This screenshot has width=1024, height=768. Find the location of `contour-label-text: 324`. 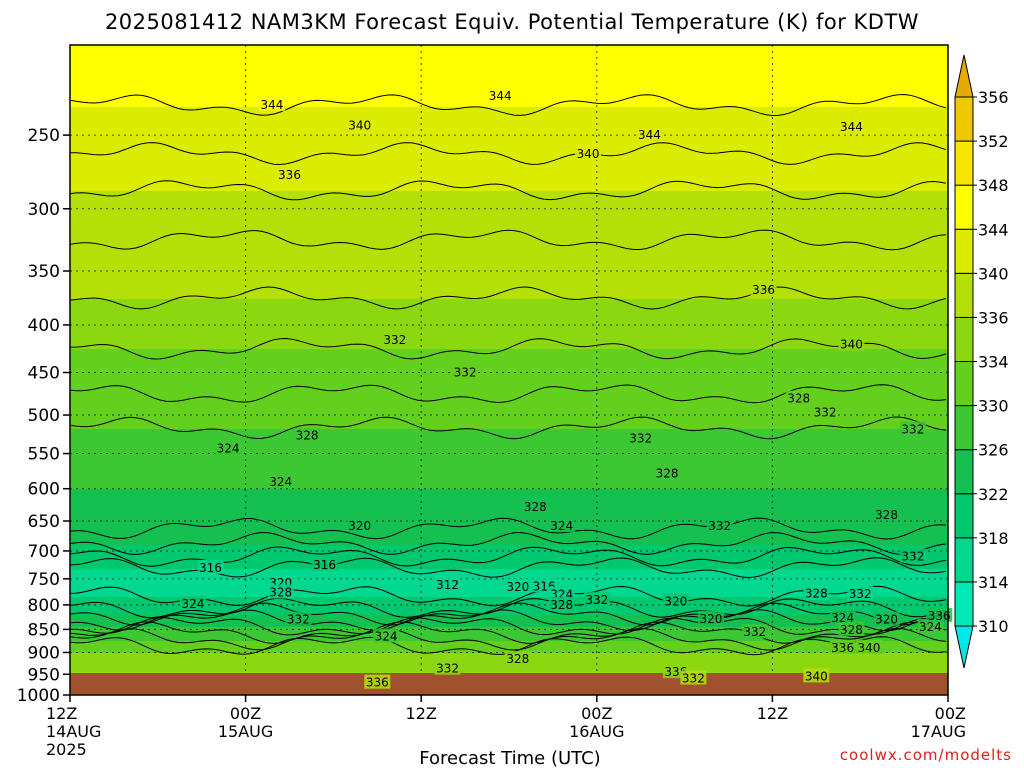

contour-label-text: 324 is located at coordinates (280, 482).